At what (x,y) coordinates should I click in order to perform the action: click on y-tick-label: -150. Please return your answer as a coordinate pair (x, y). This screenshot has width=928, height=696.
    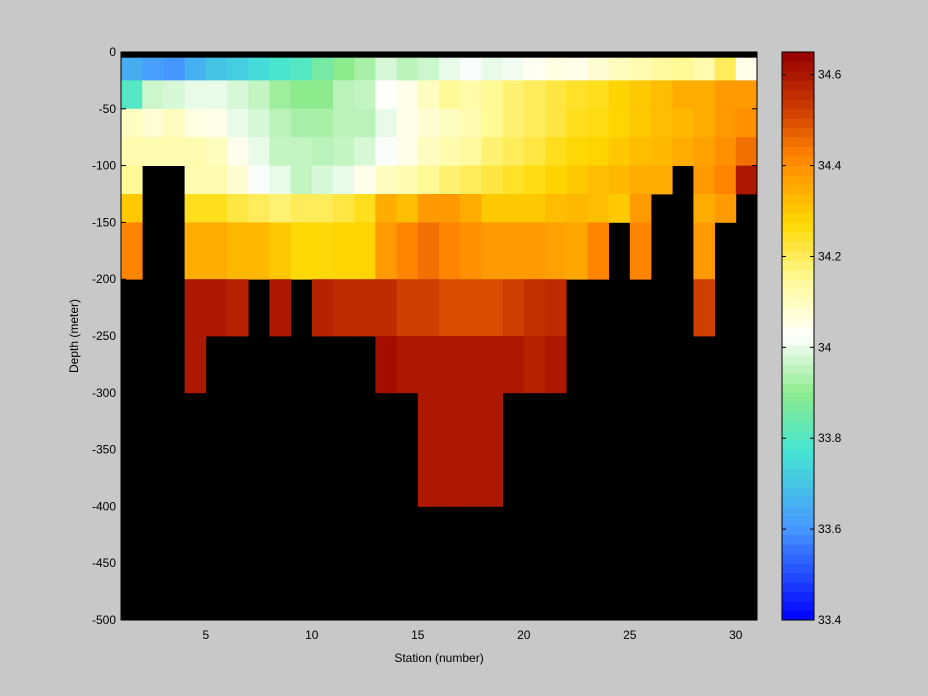
    Looking at the image, I should click on (104, 222).